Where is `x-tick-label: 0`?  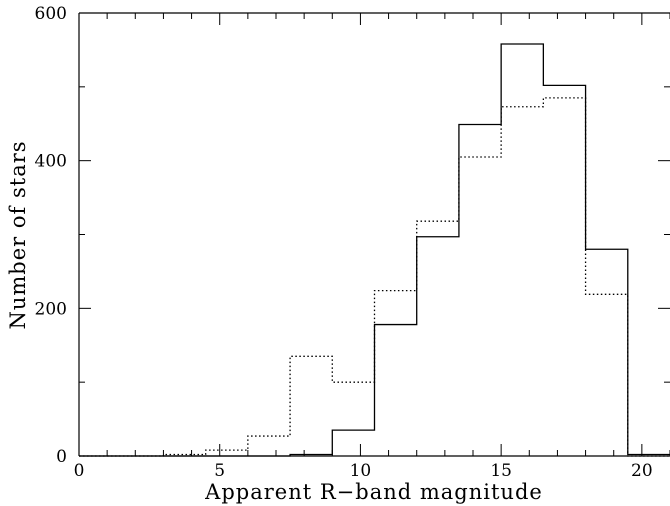 x-tick-label: 0 is located at coordinates (79, 471).